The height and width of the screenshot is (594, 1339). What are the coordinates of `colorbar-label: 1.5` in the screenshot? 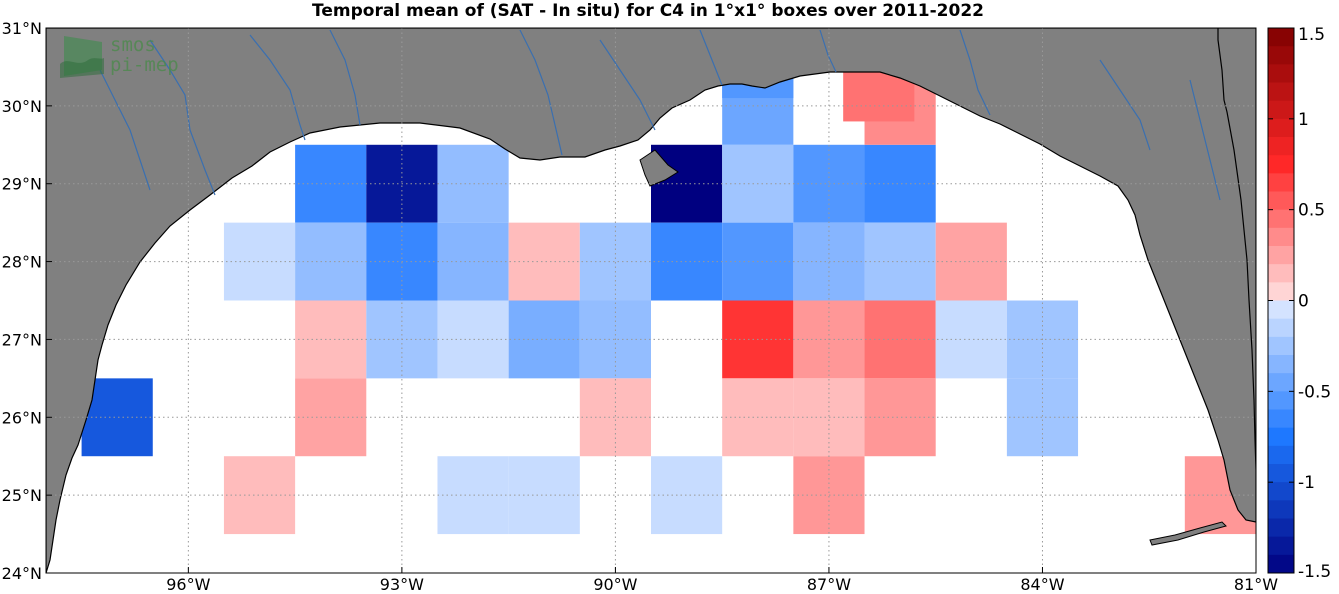 It's located at (1311, 35).